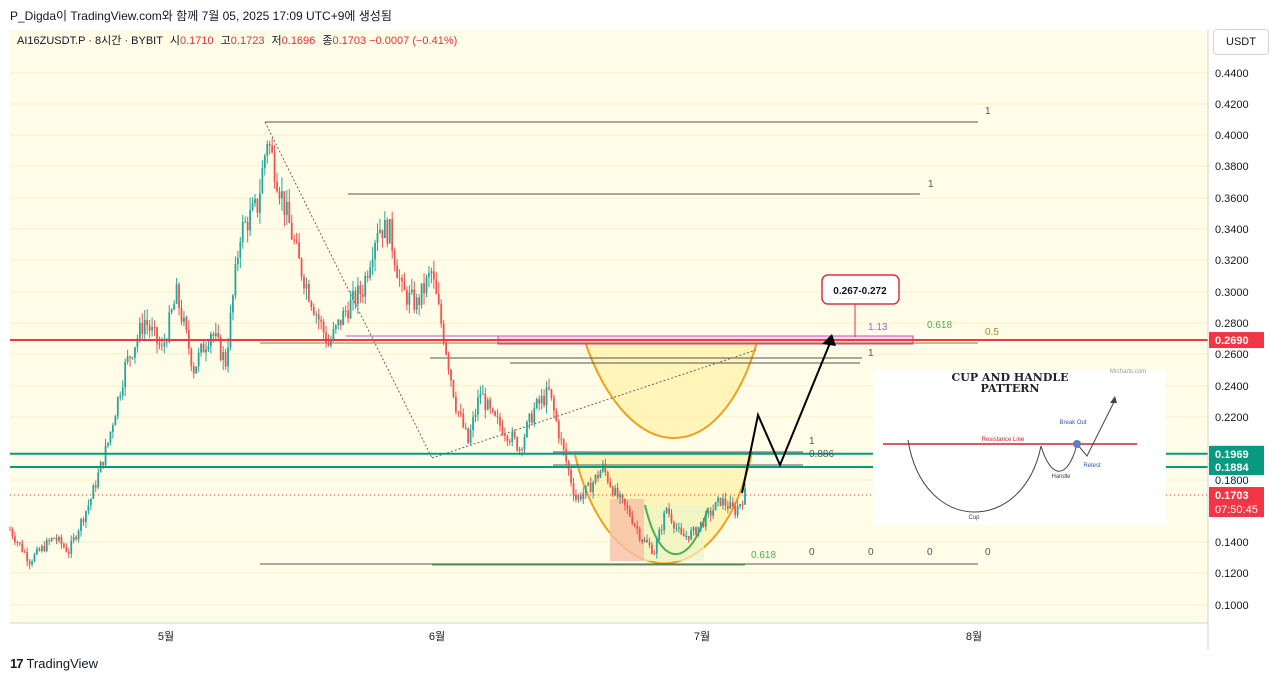 Image resolution: width=1280 pixels, height=682 pixels. Describe the element at coordinates (1003, 440) in the screenshot. I see `inset-resistance-label: Resistance Line` at that location.